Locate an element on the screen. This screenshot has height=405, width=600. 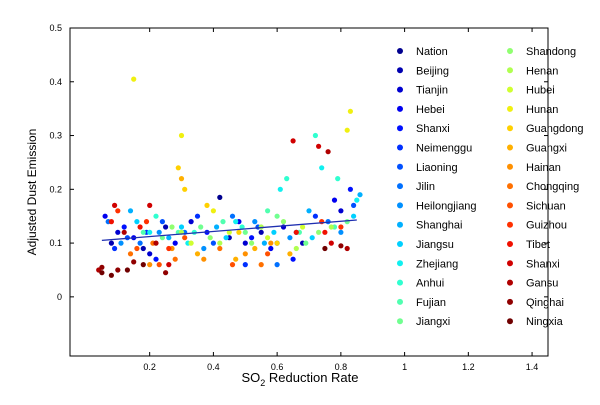
legend-item-tibet: Tibet is located at coordinates (528, 245).